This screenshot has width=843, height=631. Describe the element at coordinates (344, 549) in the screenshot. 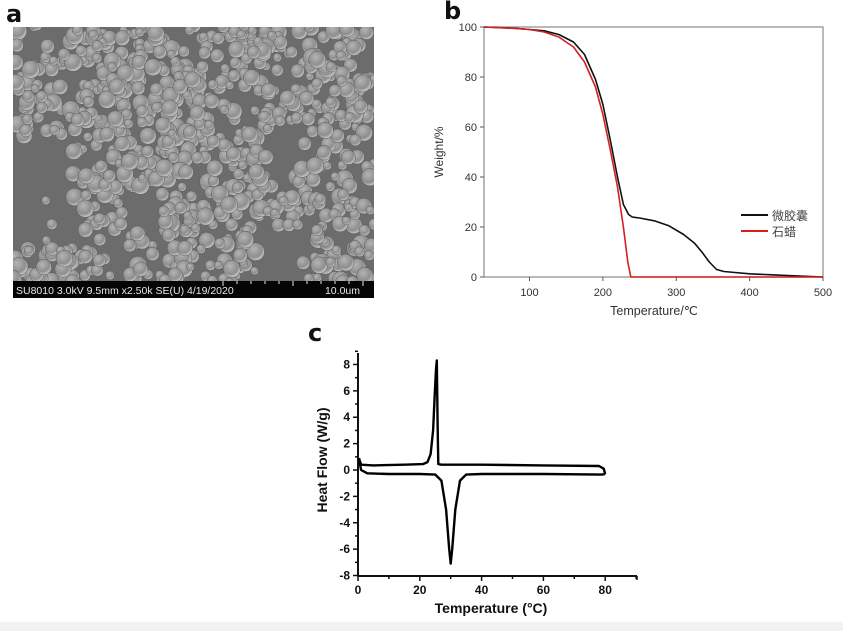

I see `svg-text: -6` at that location.